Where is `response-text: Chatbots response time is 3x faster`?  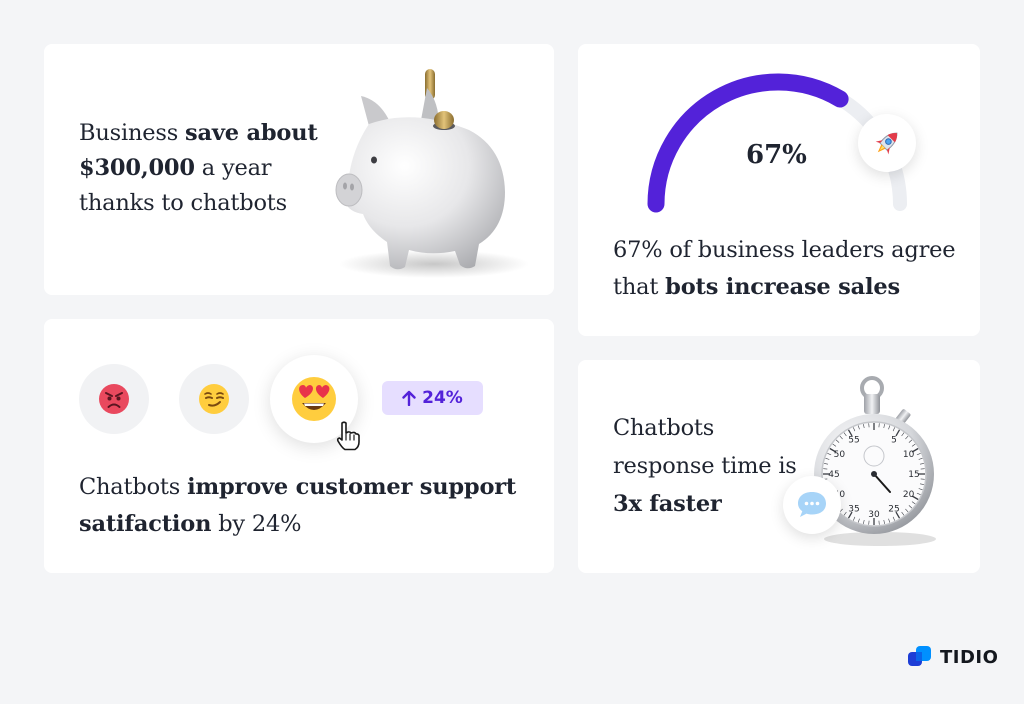
response-text: Chatbots response time is 3x faster is located at coordinates (705, 466).